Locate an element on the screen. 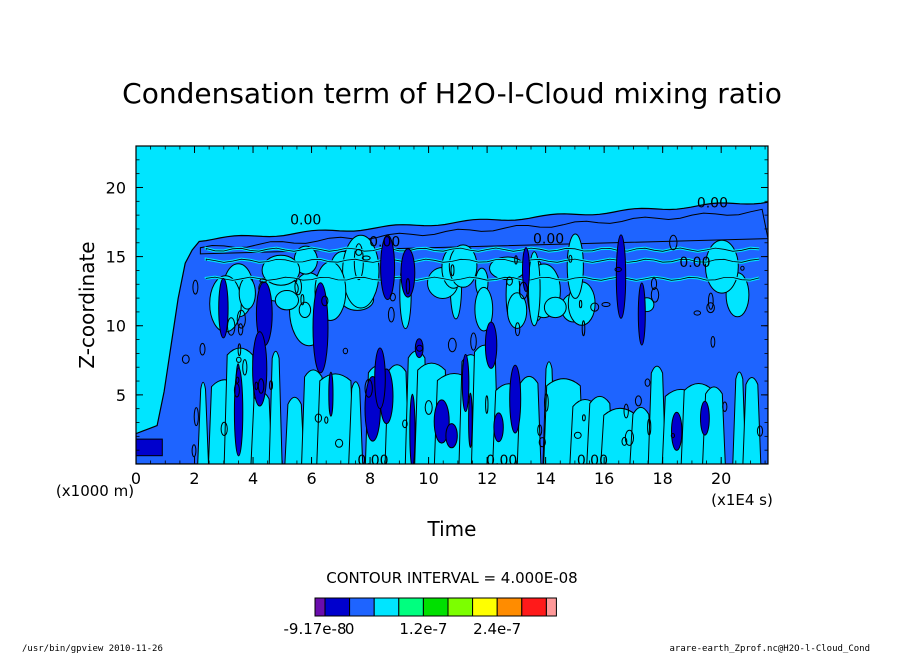  upper-dark-band is located at coordinates (483, 231).